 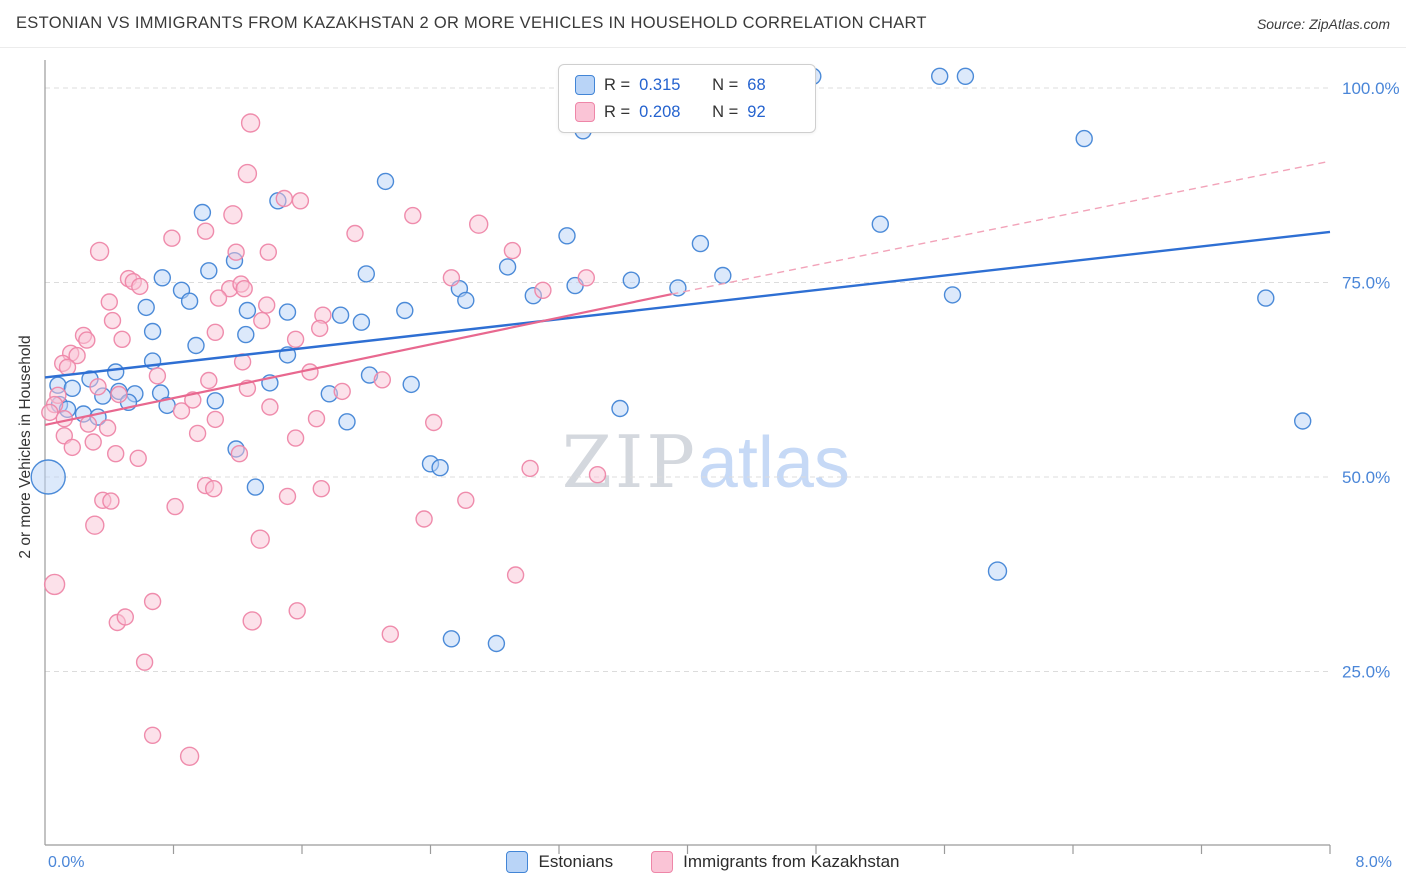 I want to click on estonians-r-value: 0.315, so click(x=660, y=84).